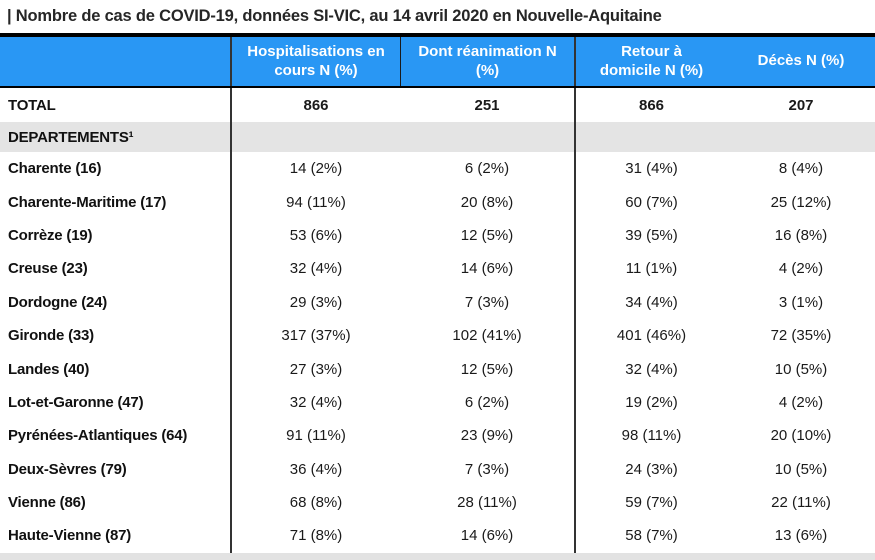 This screenshot has height=560, width=875. I want to click on cell-deces: 22 (11%), so click(801, 503).